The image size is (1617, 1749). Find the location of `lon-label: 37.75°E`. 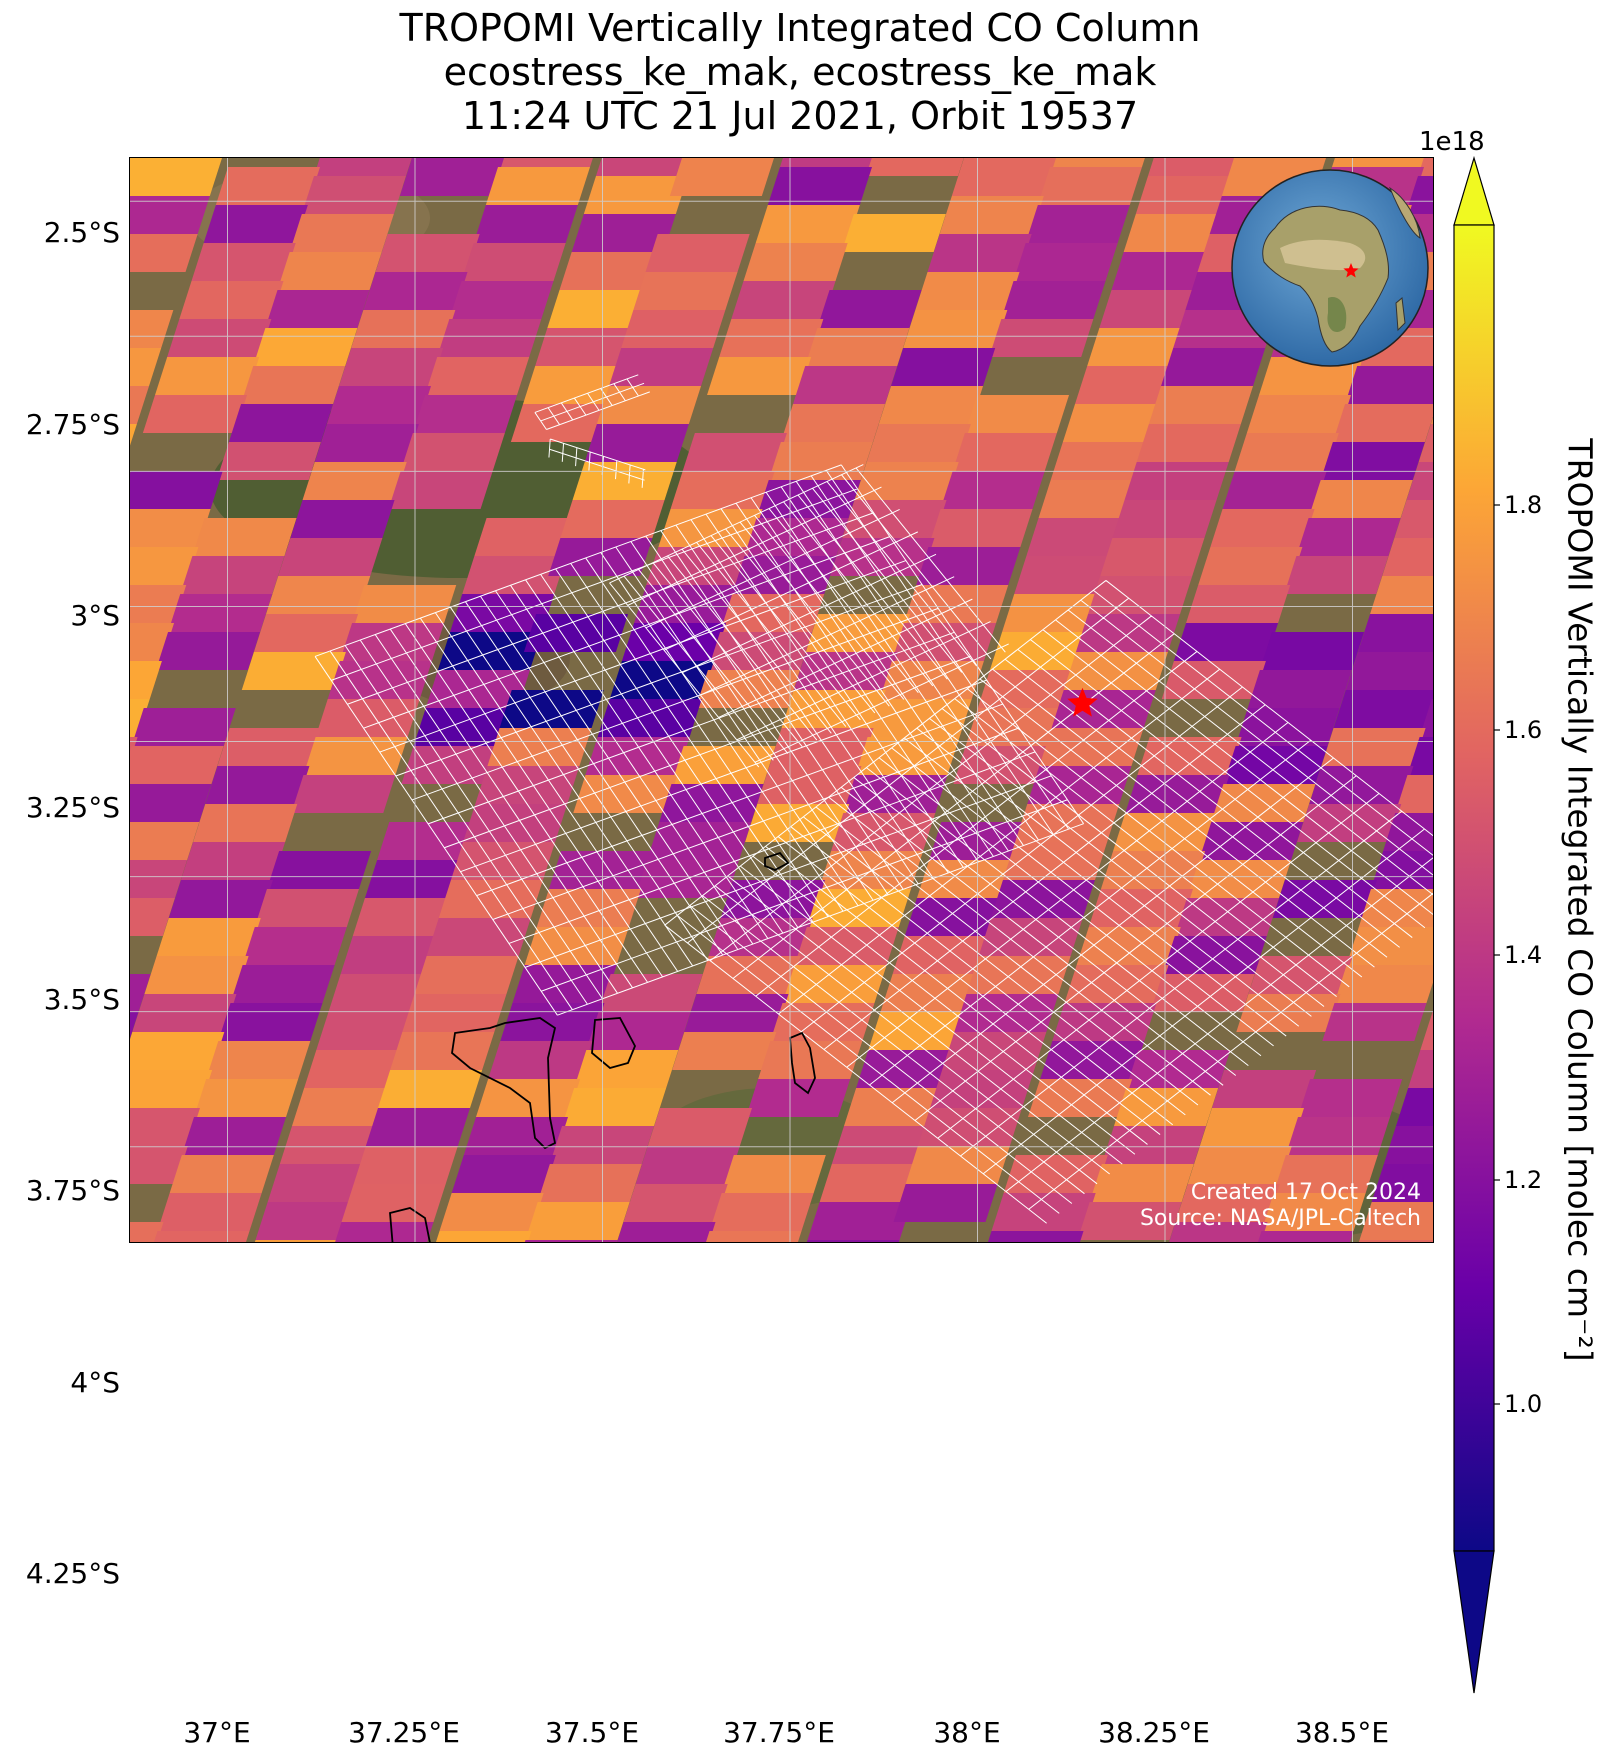

lon-label: 37.75°E is located at coordinates (779, 1732).